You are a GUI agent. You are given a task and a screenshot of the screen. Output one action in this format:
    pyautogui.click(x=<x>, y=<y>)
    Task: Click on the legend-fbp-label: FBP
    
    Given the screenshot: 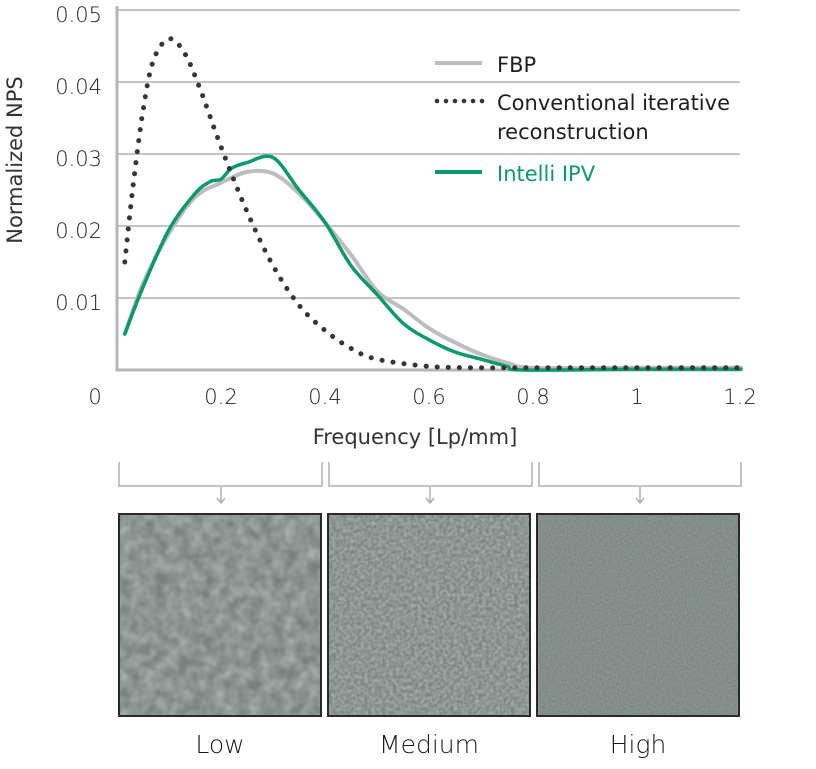 What is the action you would take?
    pyautogui.click(x=516, y=65)
    